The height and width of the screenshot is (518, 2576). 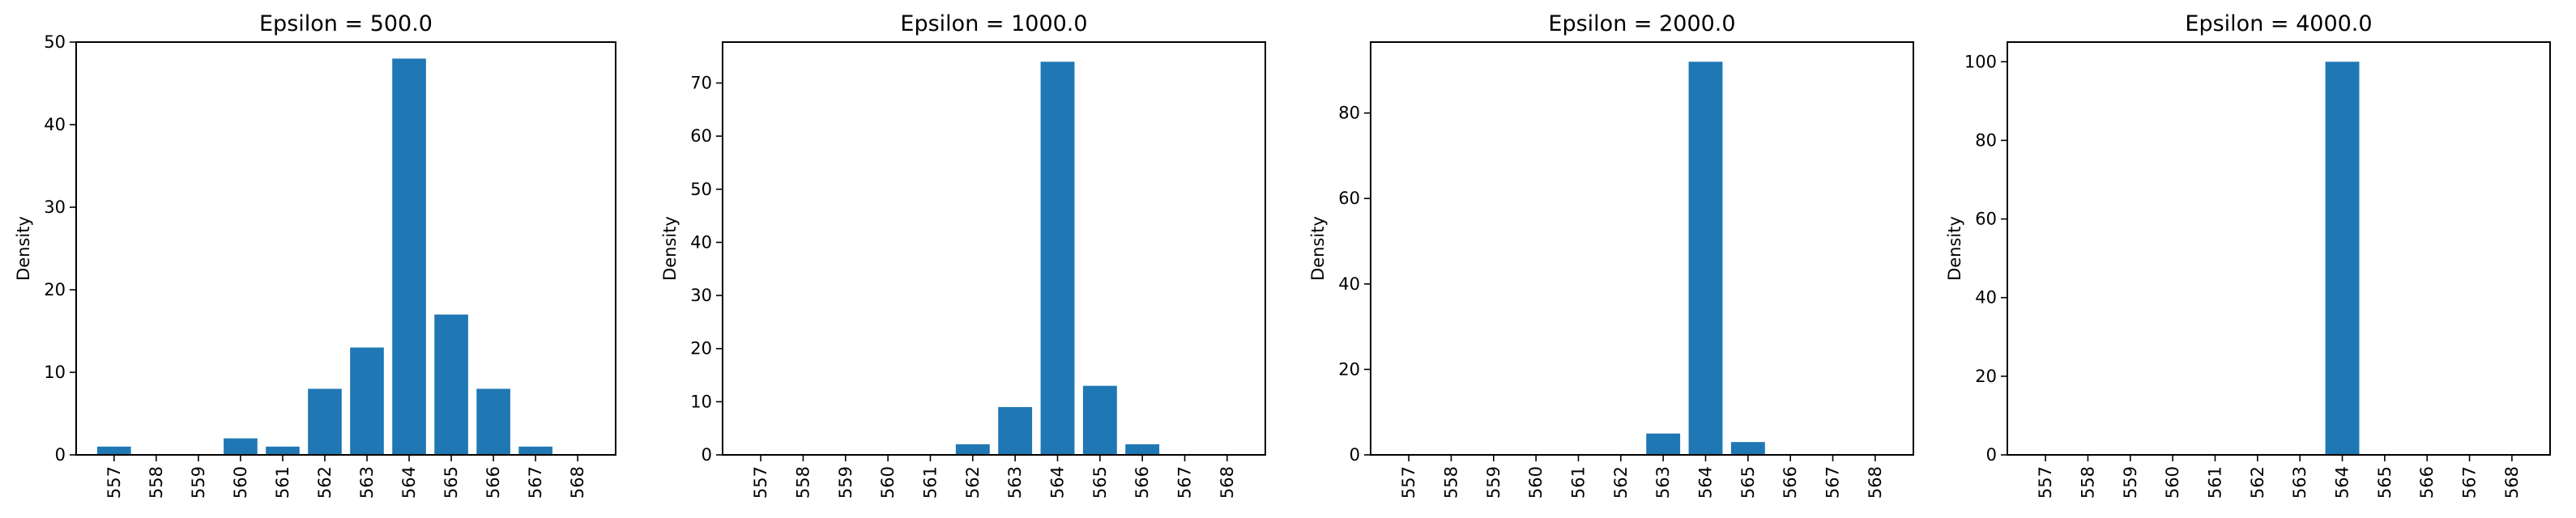 I want to click on y-tick-label: 100, so click(x=1980, y=61).